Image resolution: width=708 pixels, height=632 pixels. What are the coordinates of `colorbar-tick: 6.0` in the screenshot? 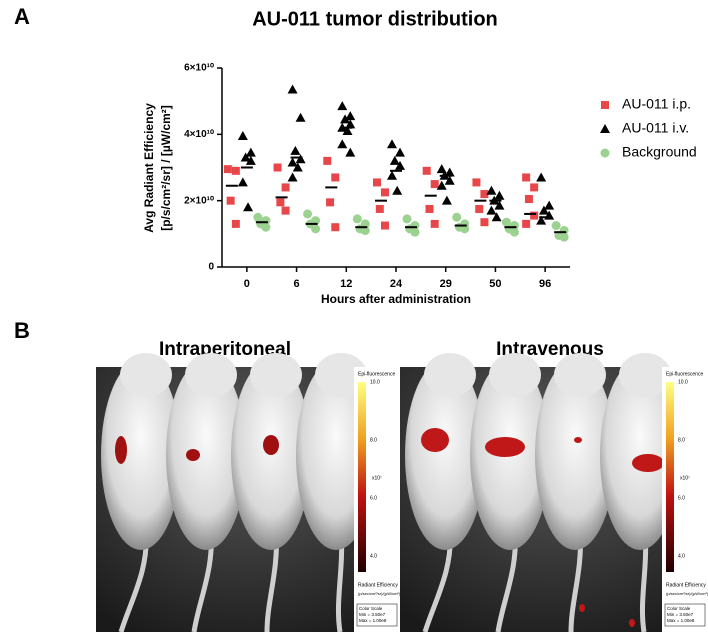 It's located at (681, 498).